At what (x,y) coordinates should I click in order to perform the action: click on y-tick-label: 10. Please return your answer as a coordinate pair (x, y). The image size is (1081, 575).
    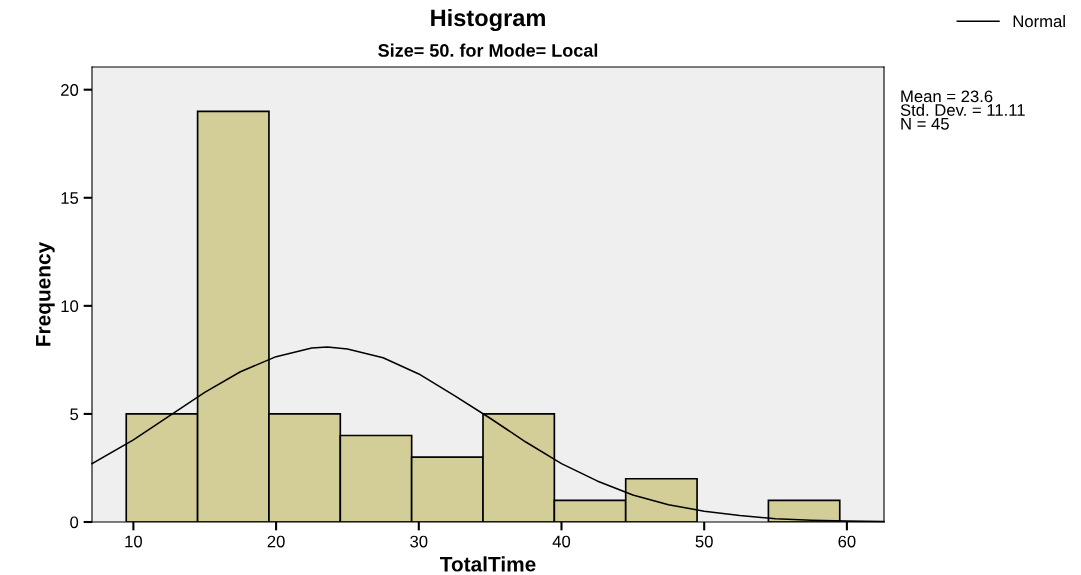
    Looking at the image, I should click on (70, 306).